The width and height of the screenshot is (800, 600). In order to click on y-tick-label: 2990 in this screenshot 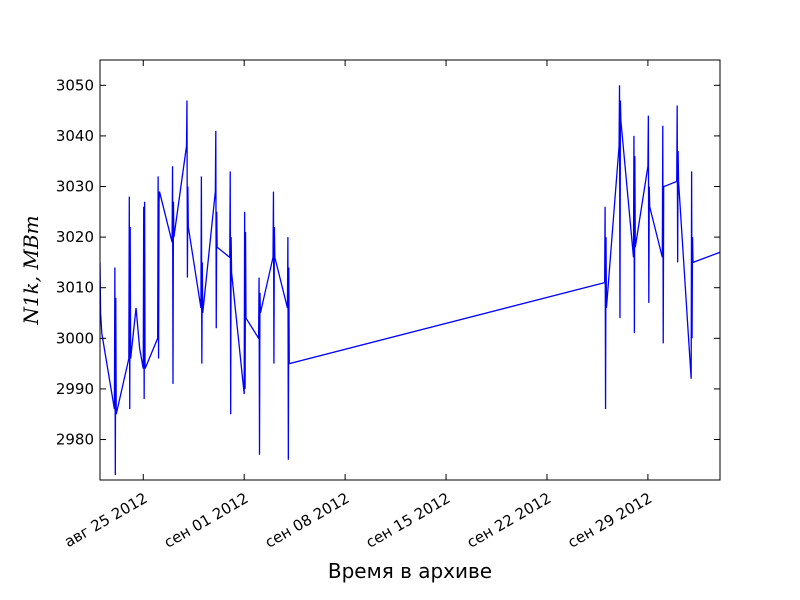, I will do `click(75, 389)`.